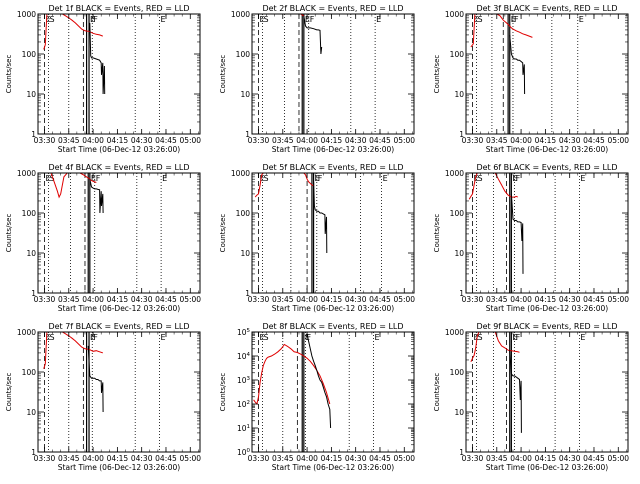  What do you see at coordinates (243, 404) in the screenshot?
I see `y-tick-label: 102` at bounding box center [243, 404].